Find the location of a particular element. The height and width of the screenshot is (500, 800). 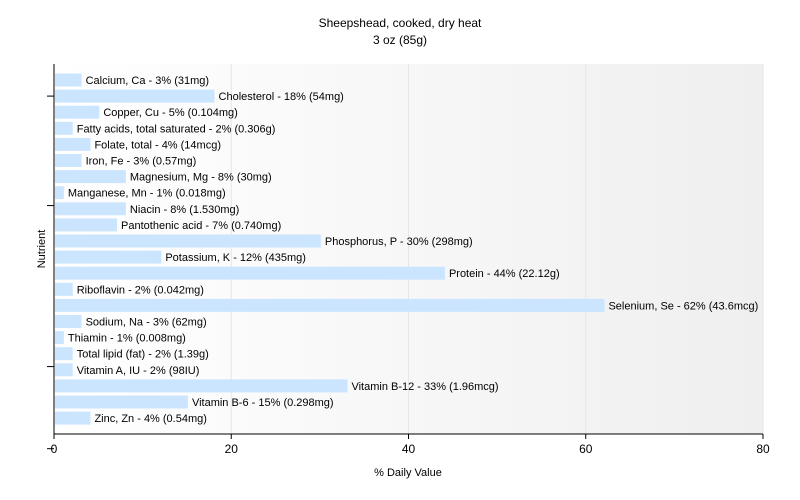

bar-label: Potassium, K - 12% (435mg) is located at coordinates (235, 258).